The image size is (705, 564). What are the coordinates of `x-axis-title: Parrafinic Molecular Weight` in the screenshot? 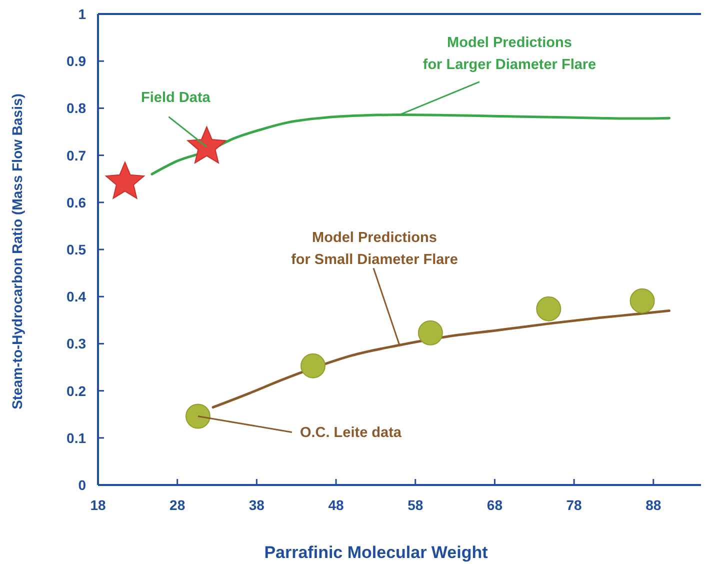 It's located at (376, 552).